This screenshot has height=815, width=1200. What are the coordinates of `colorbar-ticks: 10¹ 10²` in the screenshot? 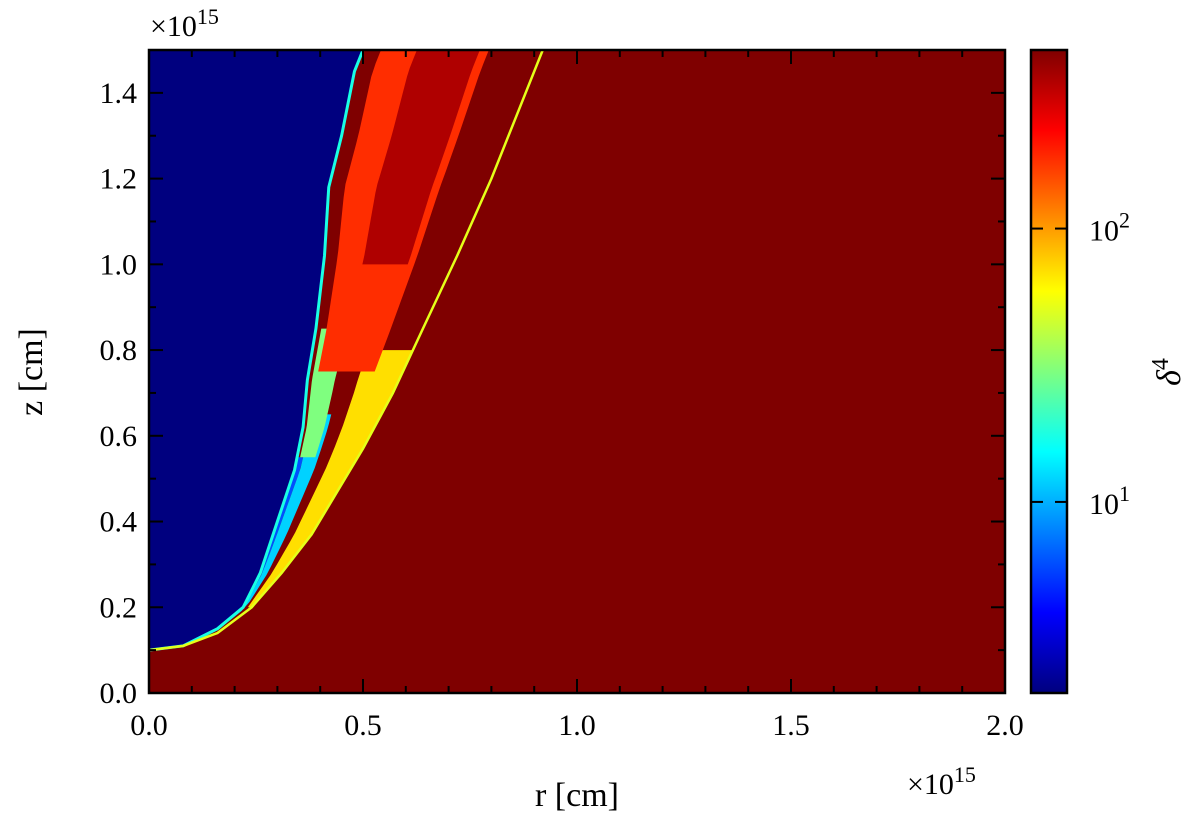 It's located at (1080, 364).